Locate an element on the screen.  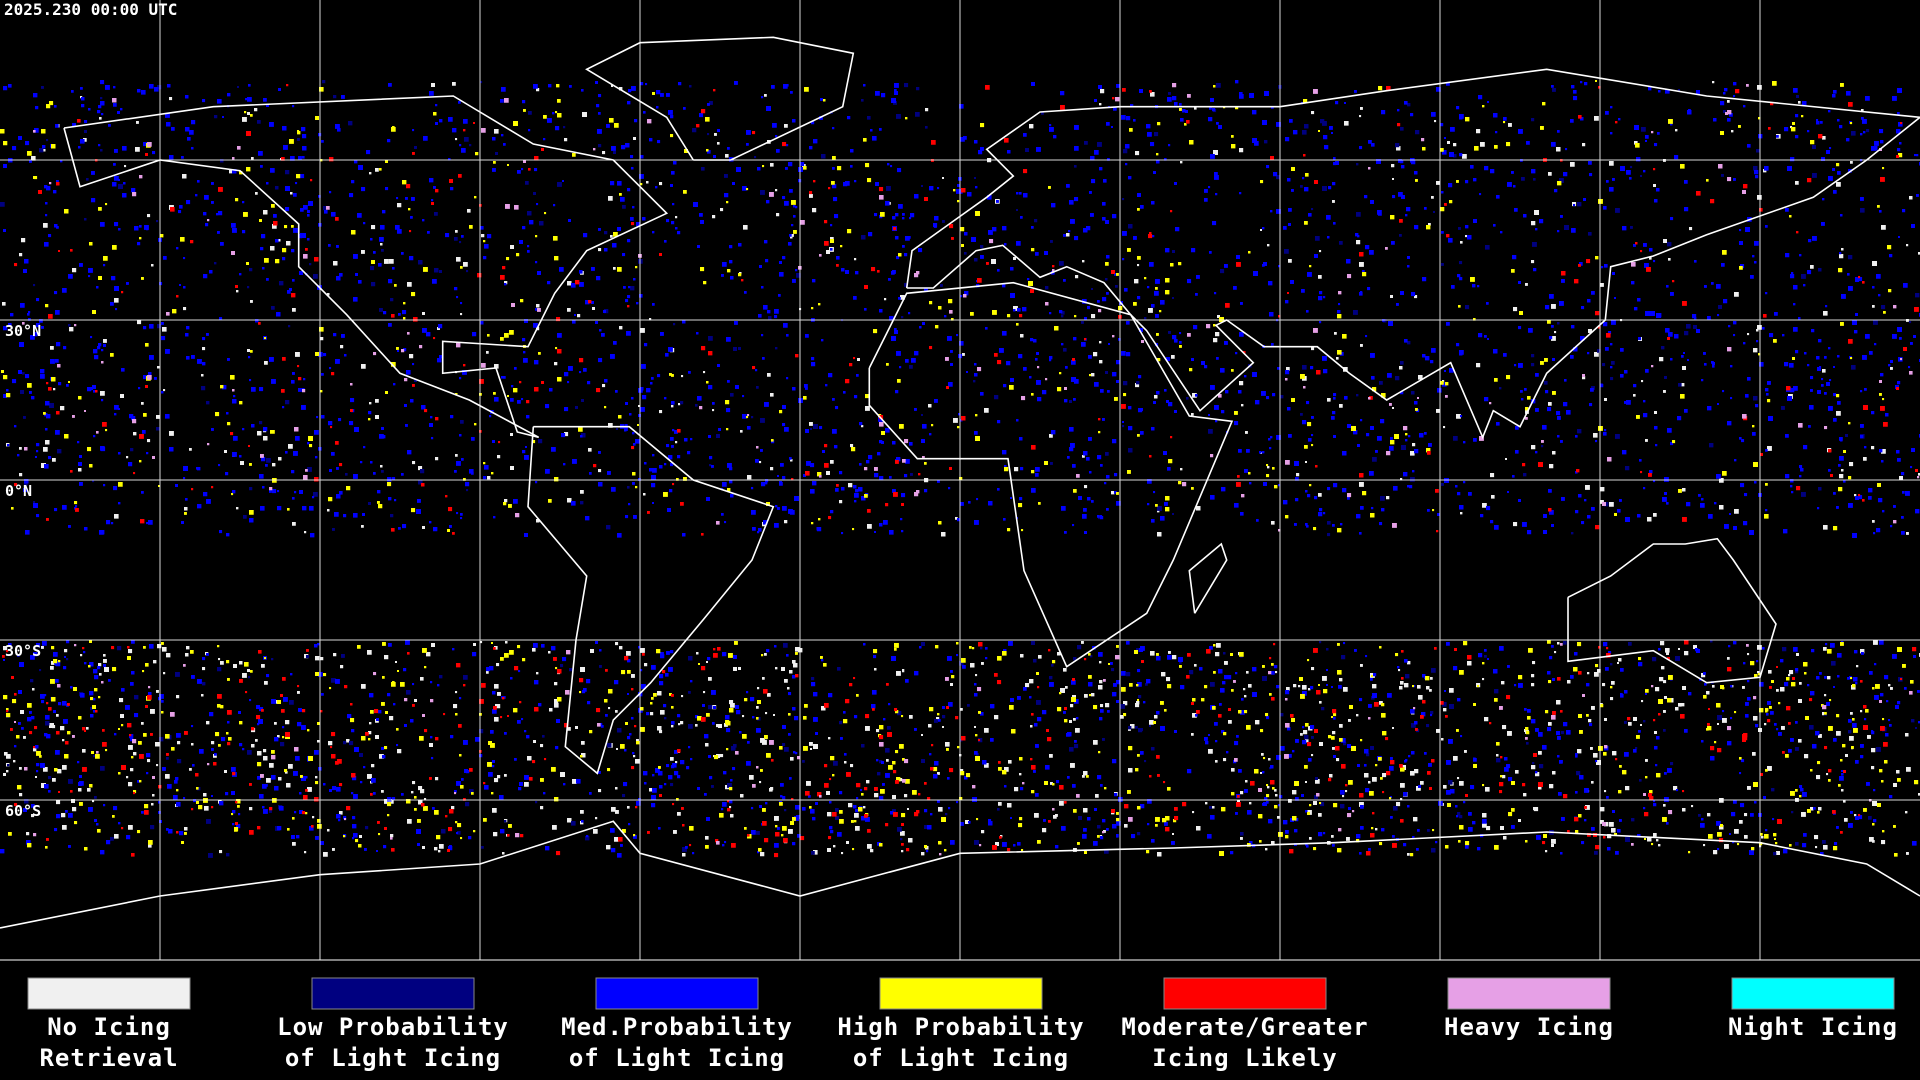
legend-label: Heavy Icing is located at coordinates (1529, 1027).